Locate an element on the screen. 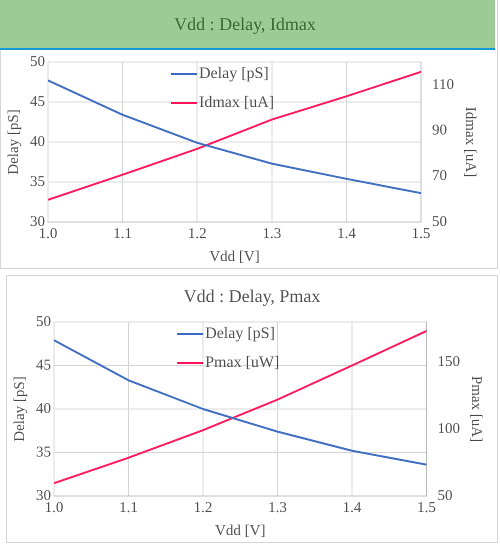  chart-title: Vdd : Delay, Pmax is located at coordinates (252, 296).